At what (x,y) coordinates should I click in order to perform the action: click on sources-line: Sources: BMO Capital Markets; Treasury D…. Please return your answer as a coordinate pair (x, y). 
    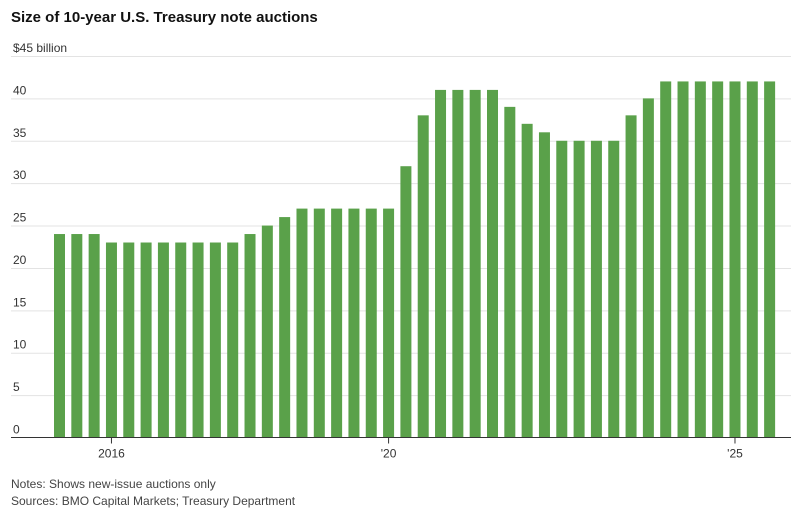
    Looking at the image, I should click on (153, 501).